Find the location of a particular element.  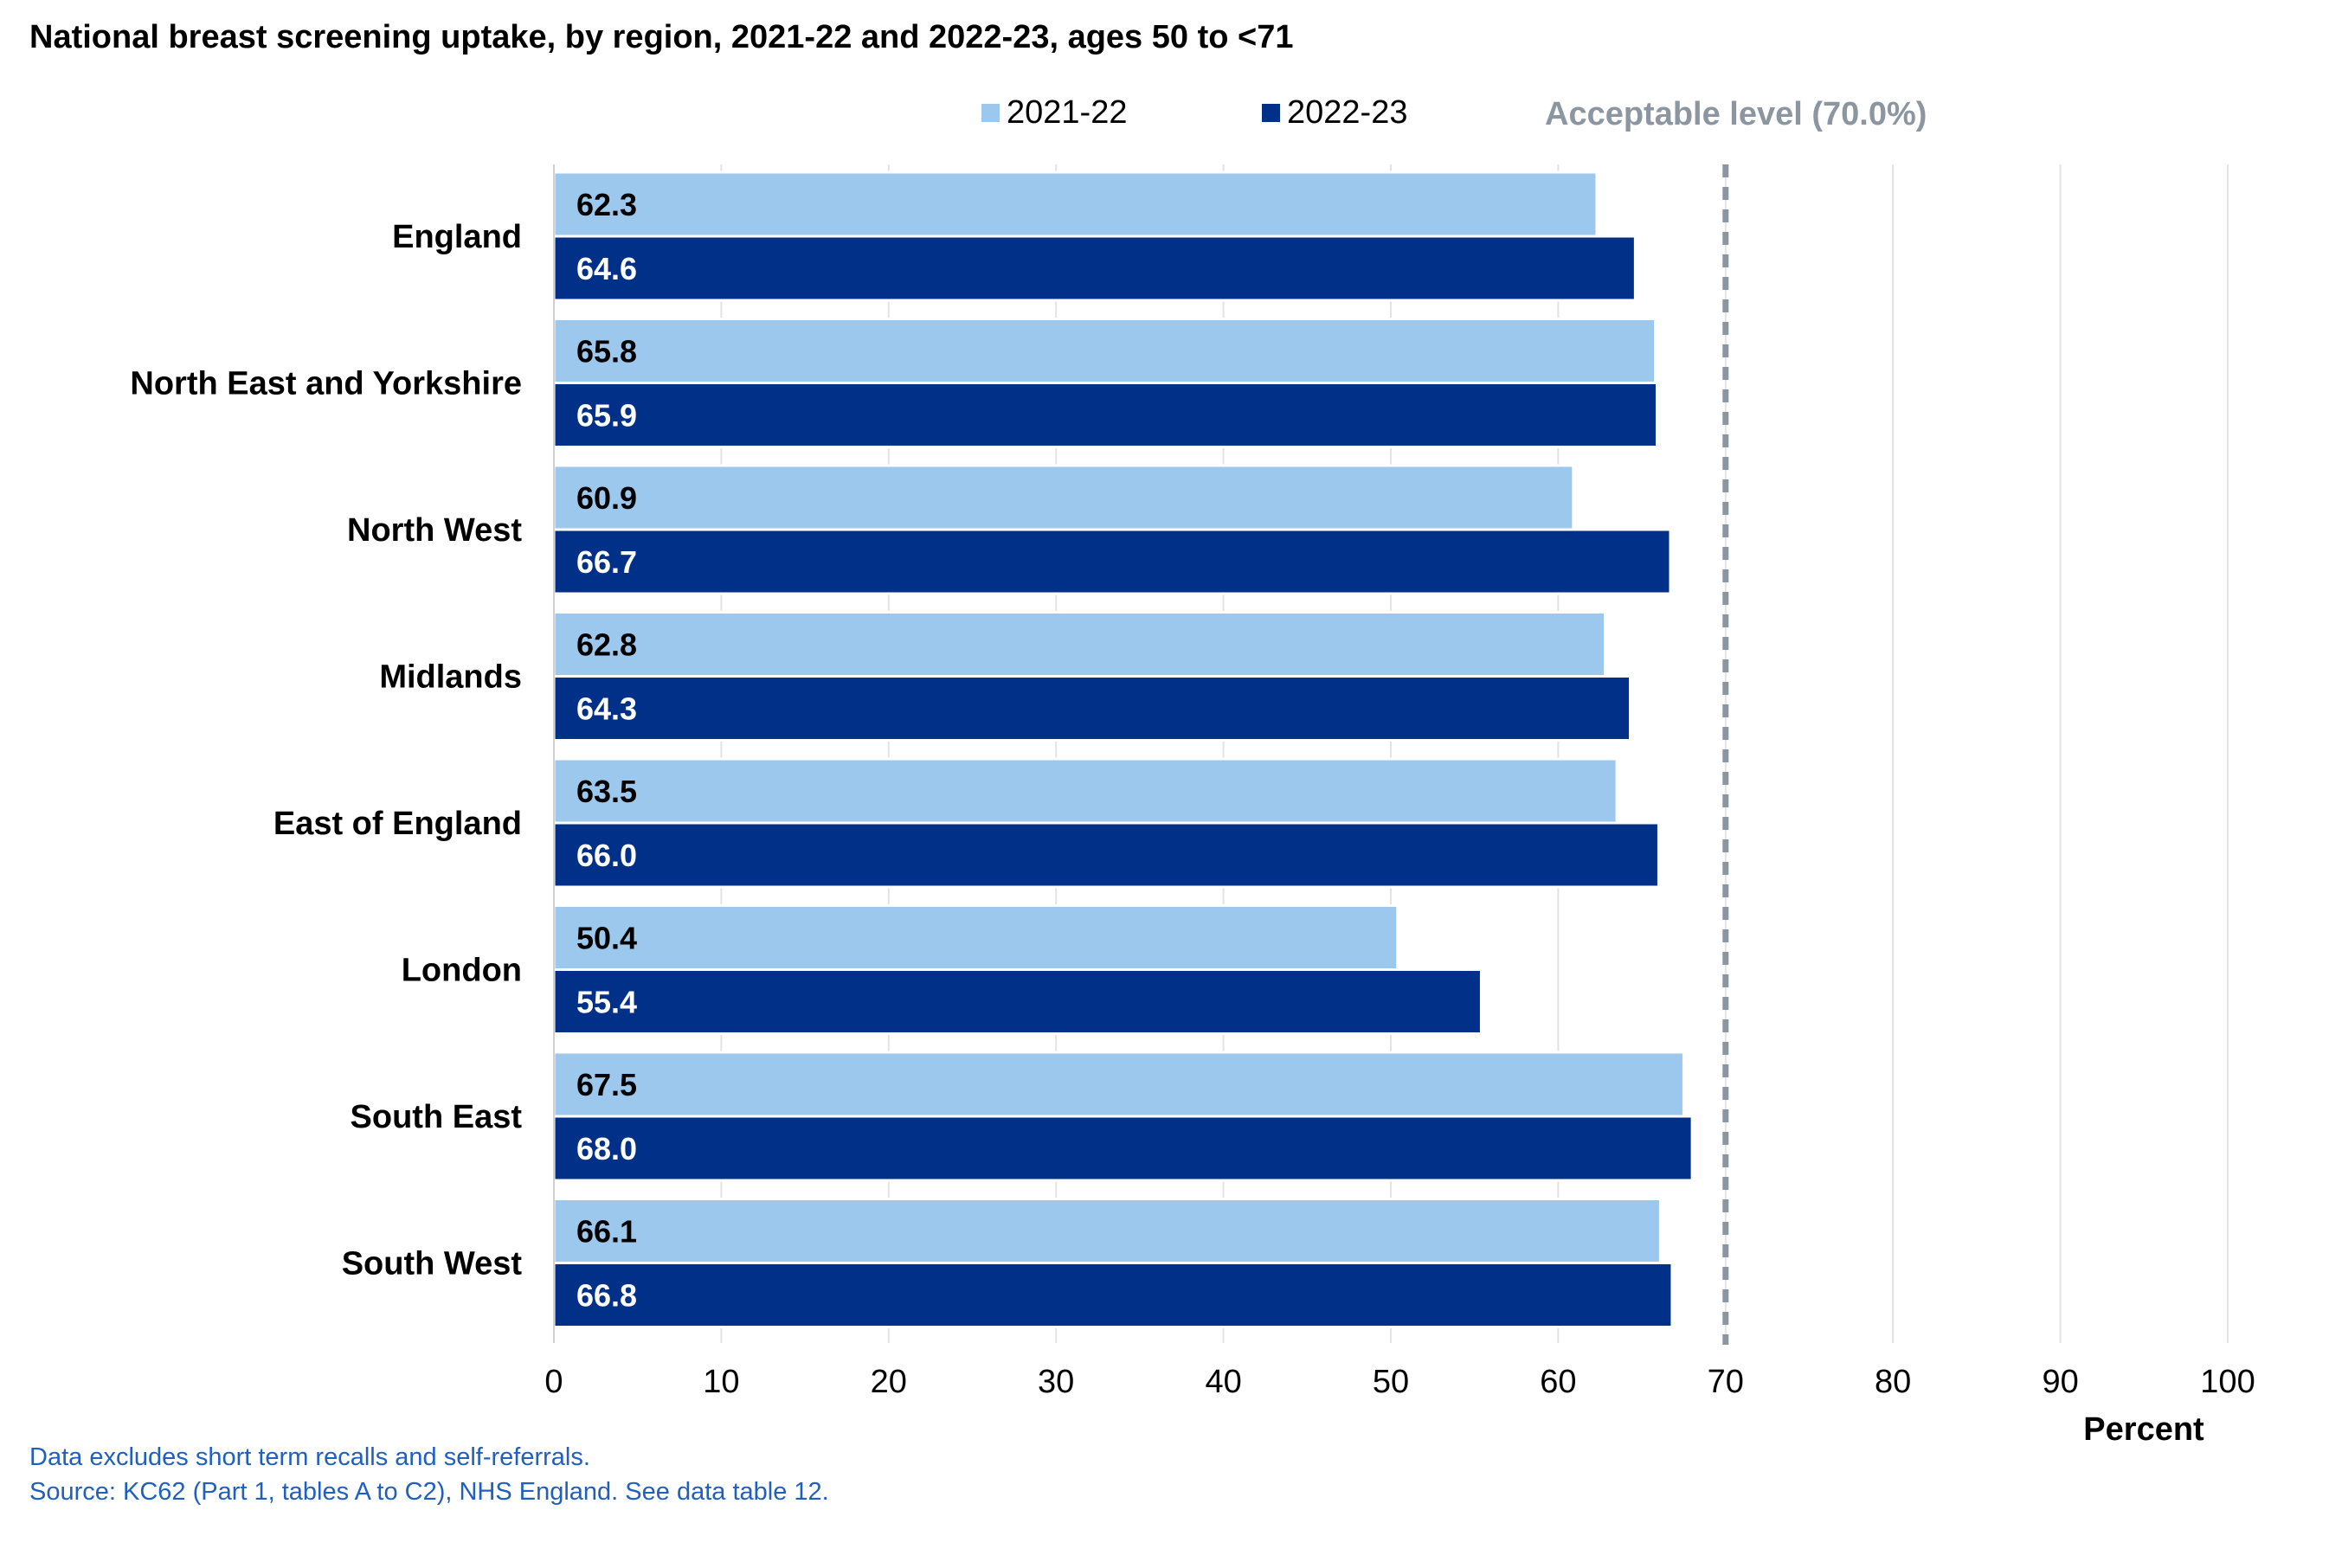

category-label-8: South West is located at coordinates (432, 1264).